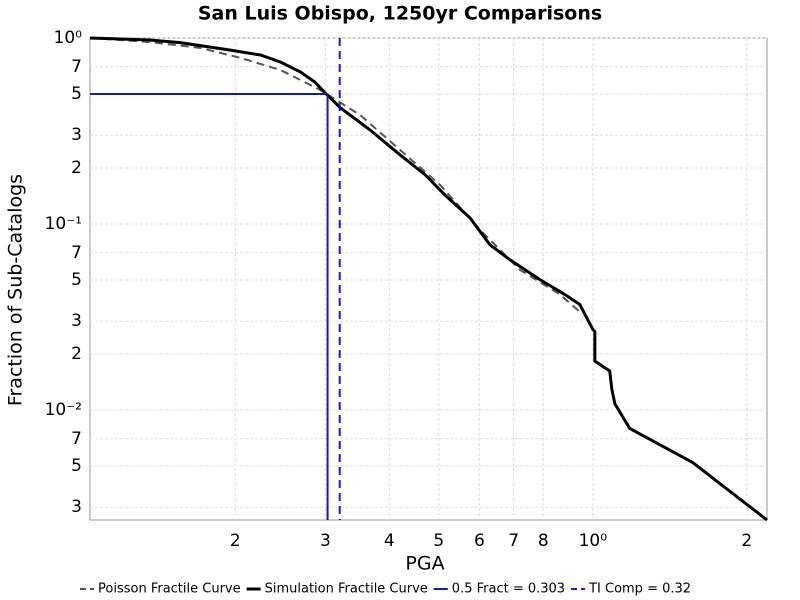 This screenshot has width=800, height=600. What do you see at coordinates (325, 541) in the screenshot?
I see `x-tick-label: 3` at bounding box center [325, 541].